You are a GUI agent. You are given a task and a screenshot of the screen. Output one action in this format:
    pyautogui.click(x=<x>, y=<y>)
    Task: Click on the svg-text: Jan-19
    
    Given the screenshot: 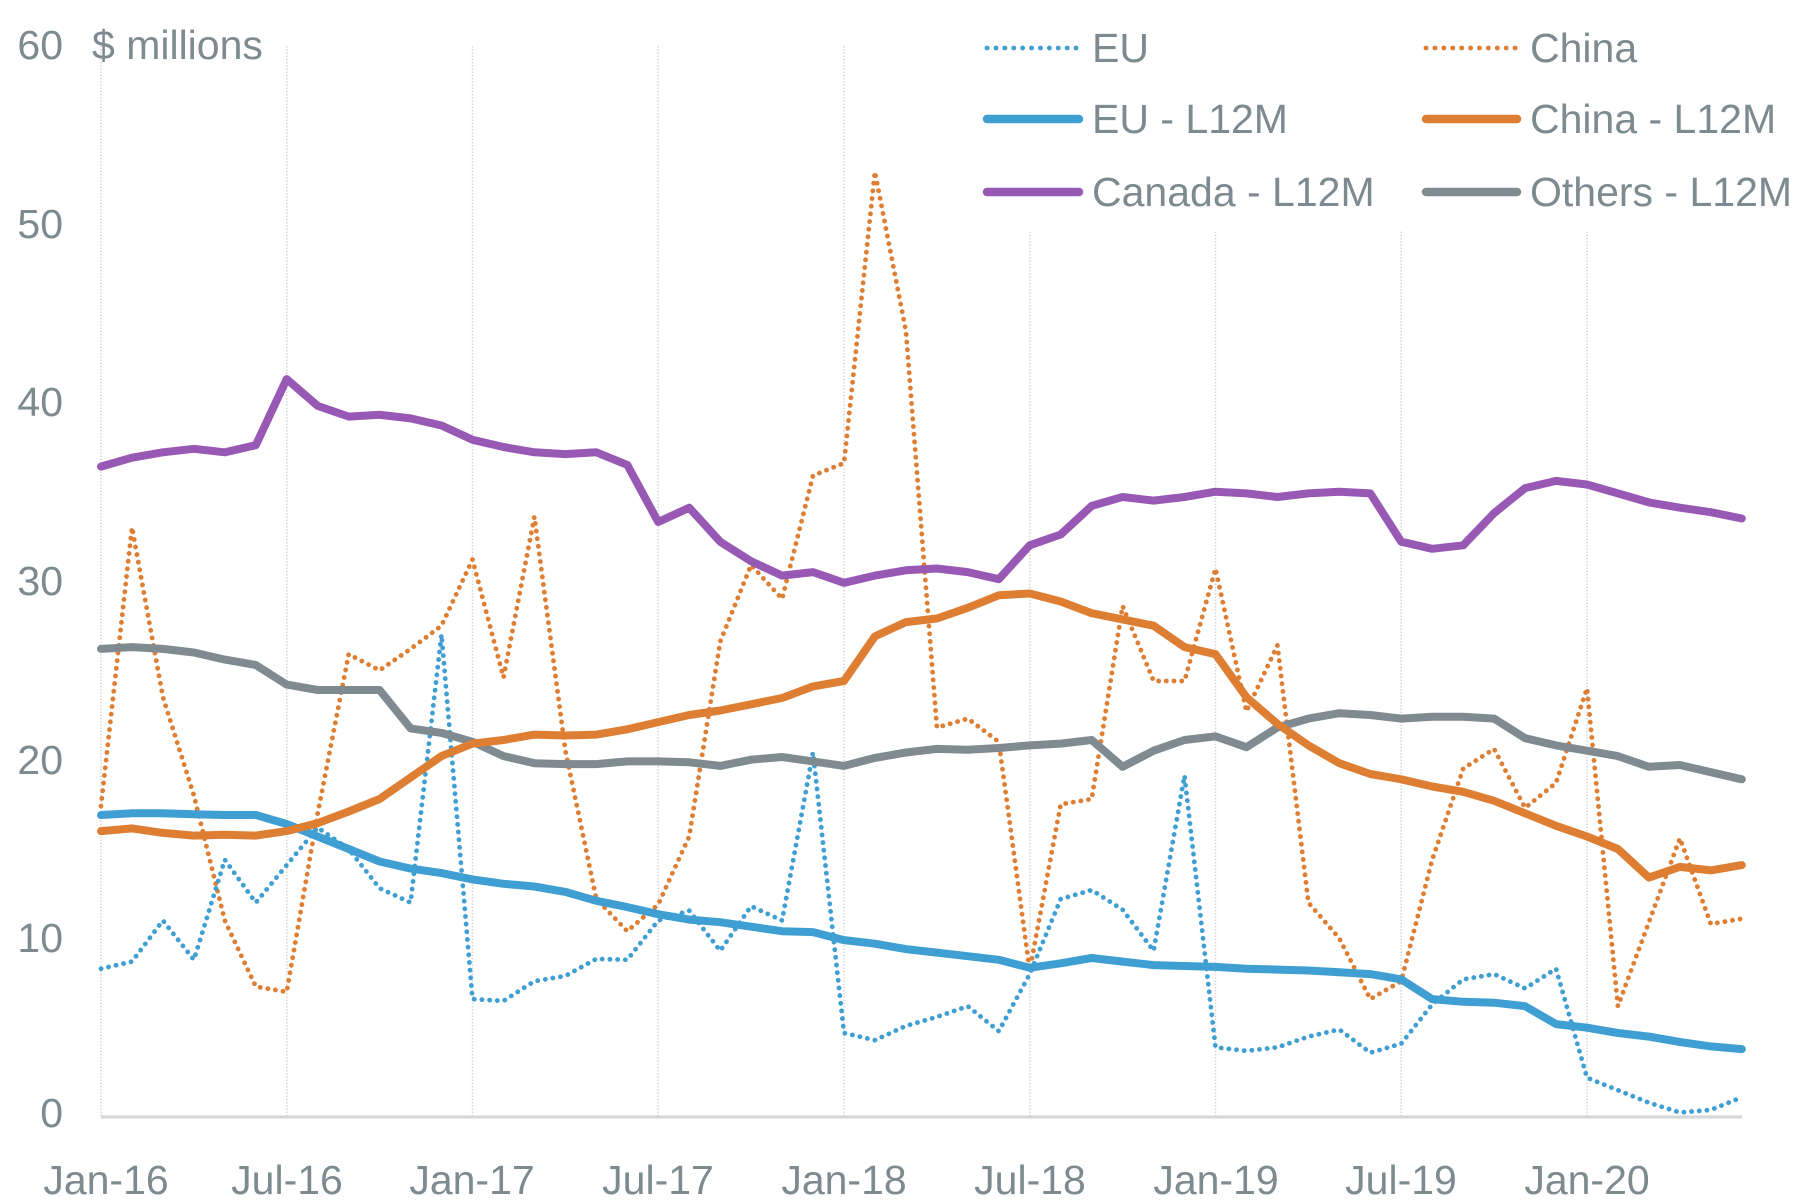 What is the action you would take?
    pyautogui.click(x=1215, y=1179)
    